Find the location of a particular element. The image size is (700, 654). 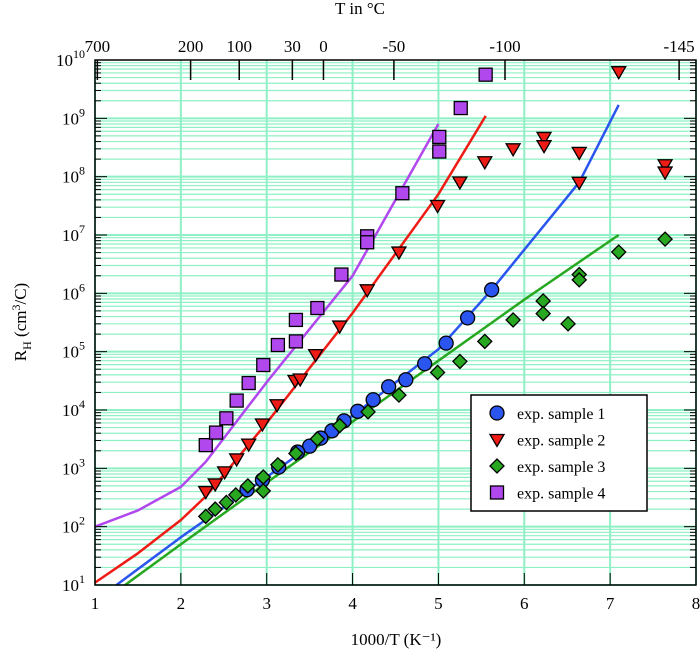

top-tick-label: -145 is located at coordinates (679, 46).